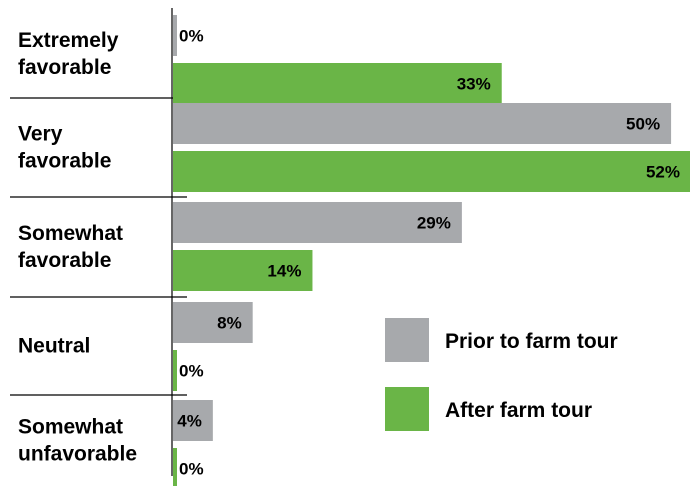  What do you see at coordinates (77, 454) in the screenshot?
I see `category-label-line: unfavorable` at bounding box center [77, 454].